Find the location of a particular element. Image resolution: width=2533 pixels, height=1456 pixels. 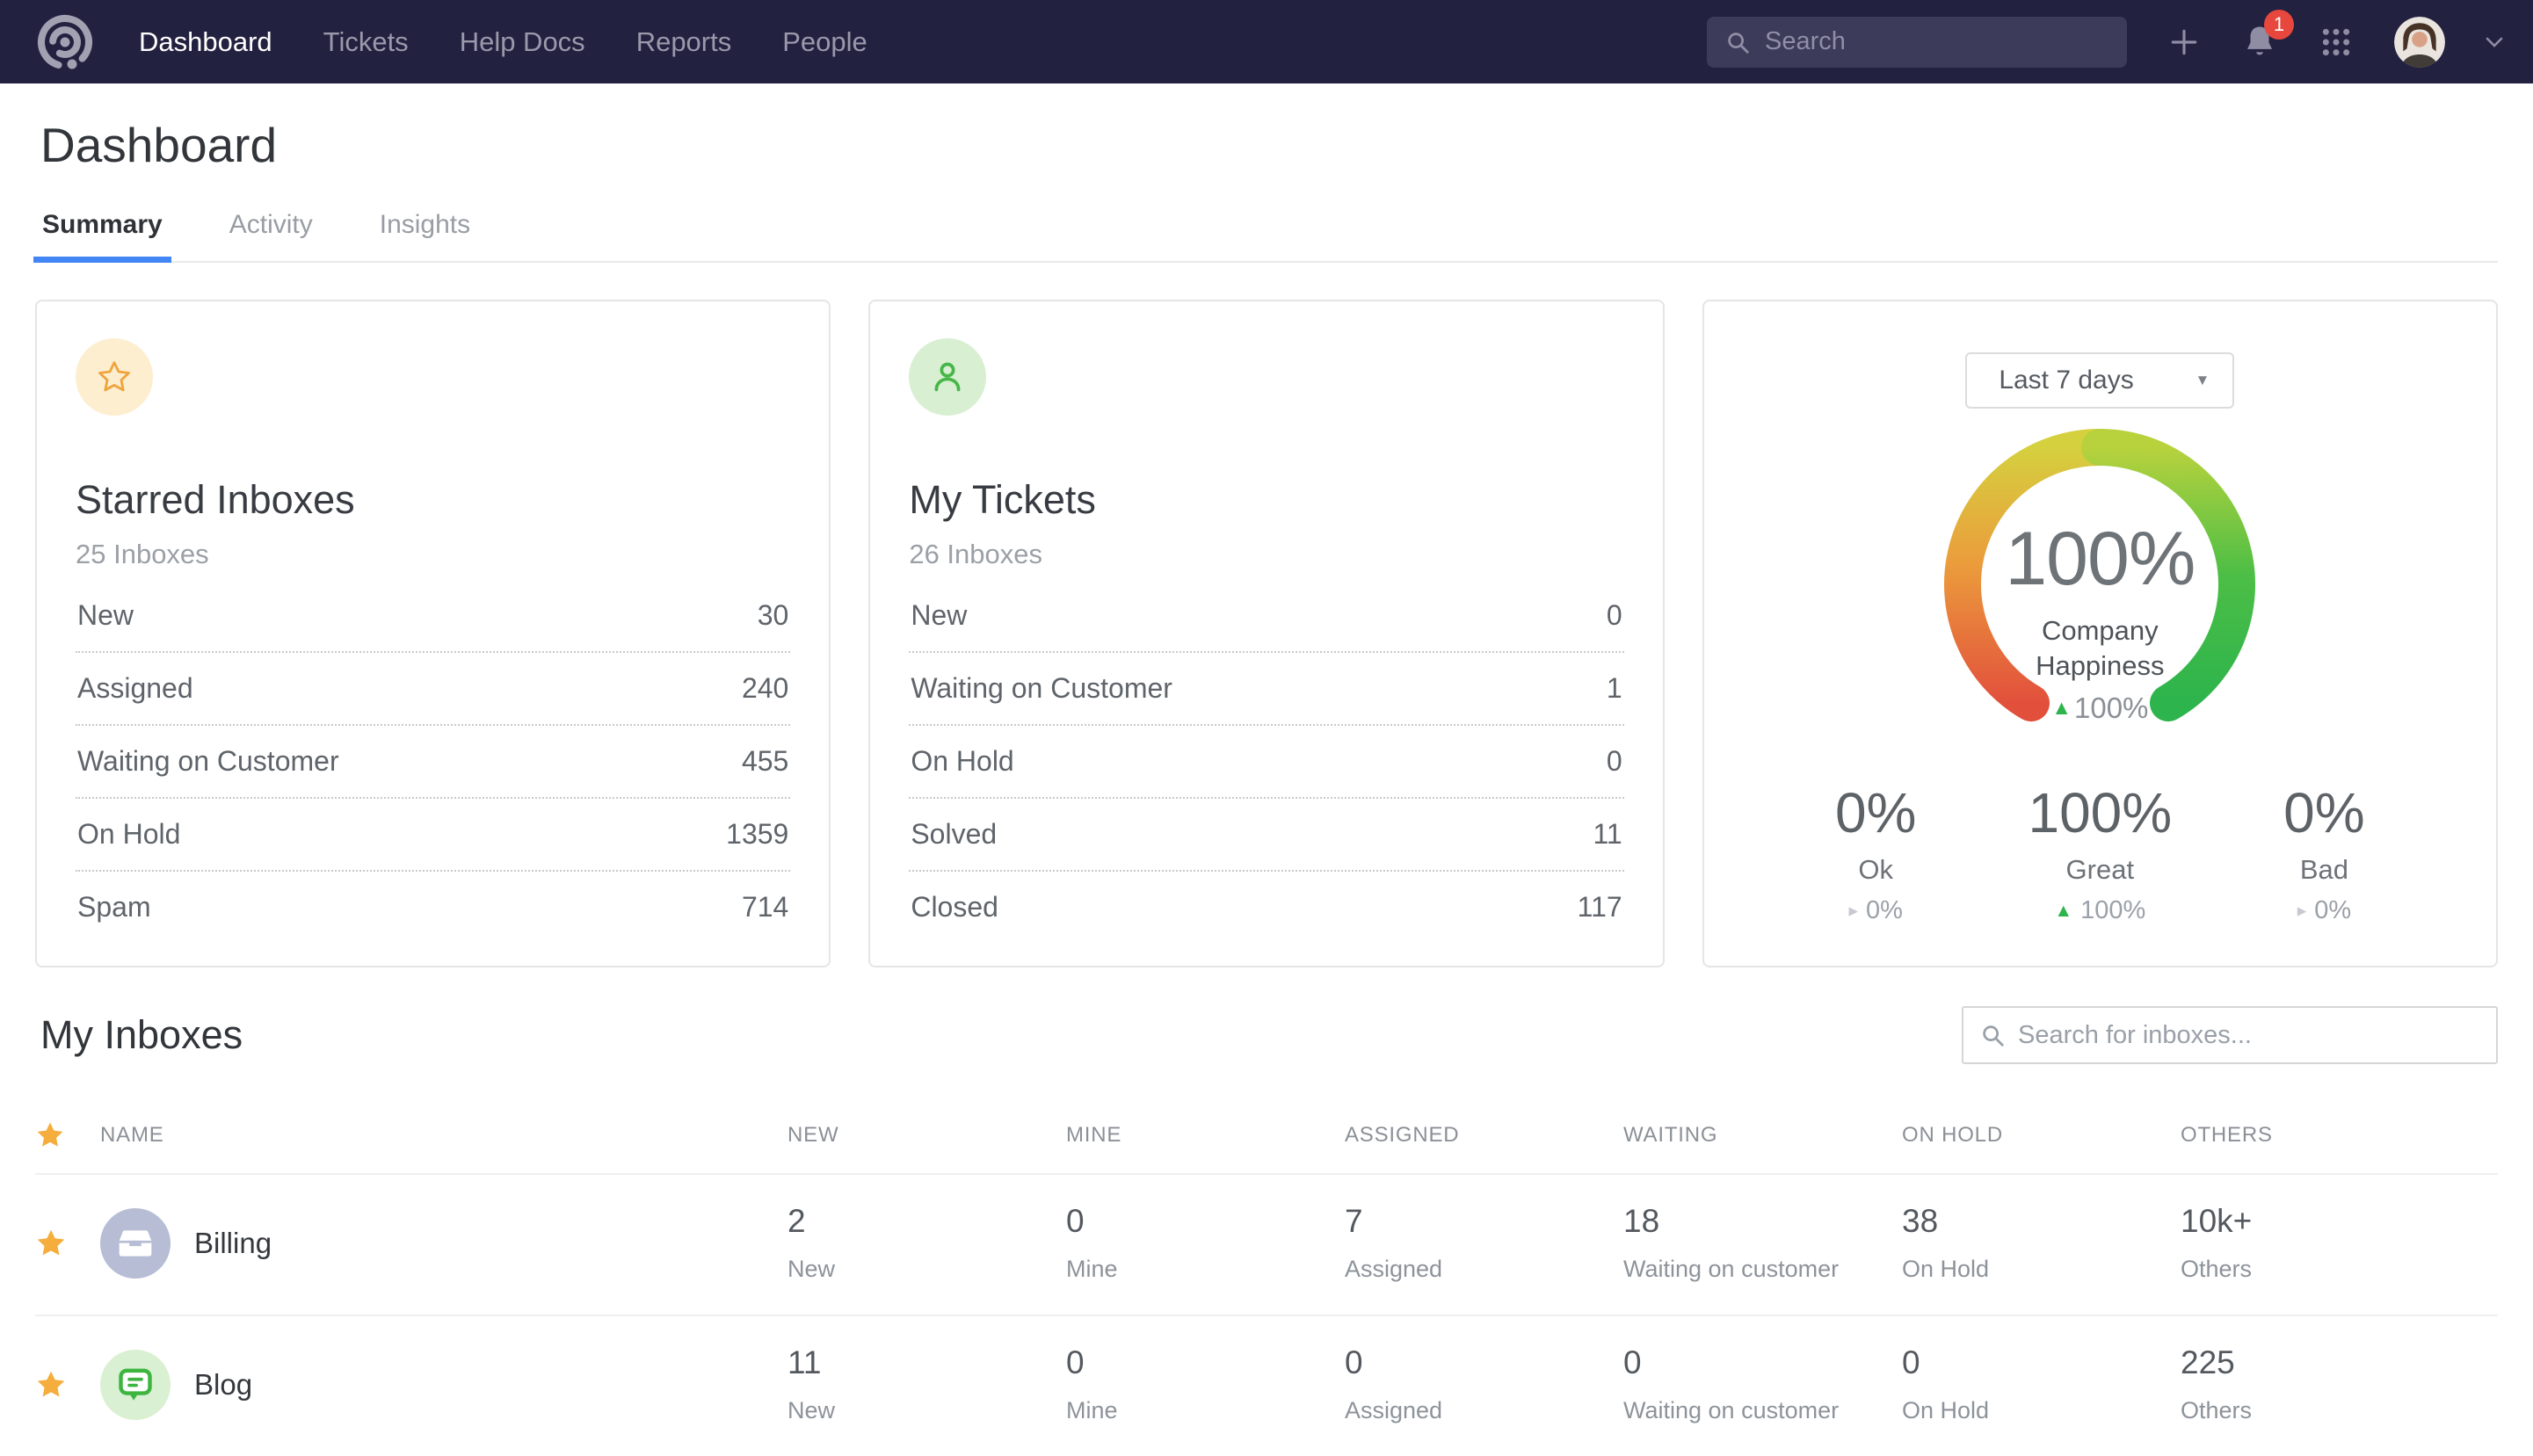

global-search is located at coordinates (1917, 42).